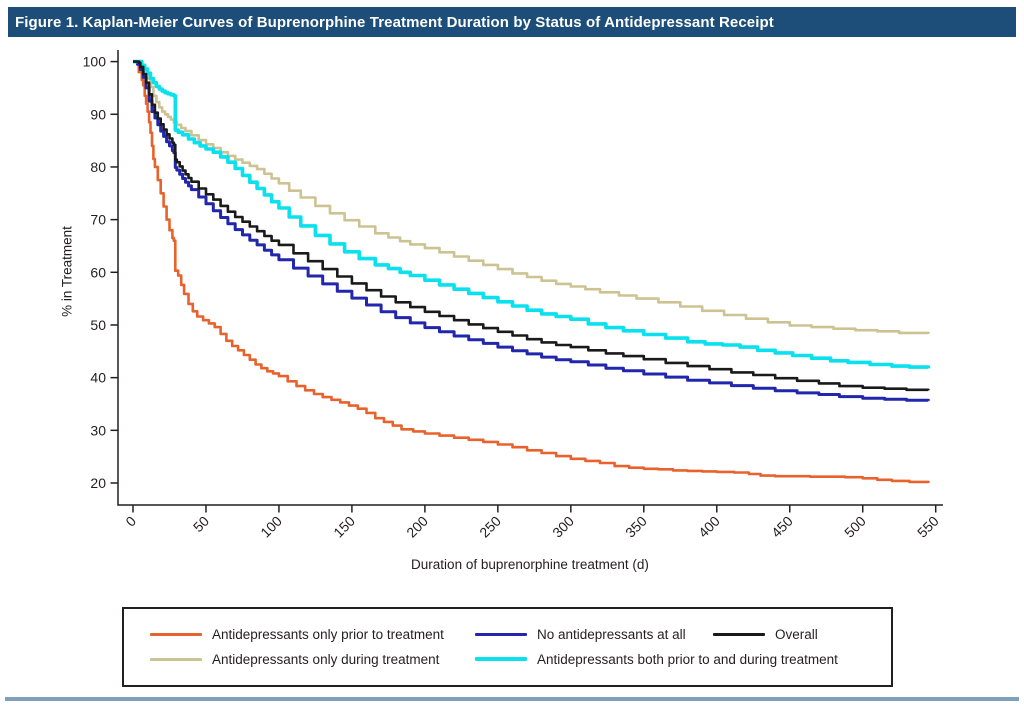 The height and width of the screenshot is (714, 1024). Describe the element at coordinates (130, 521) in the screenshot. I see `x-tick-label: 0` at that location.